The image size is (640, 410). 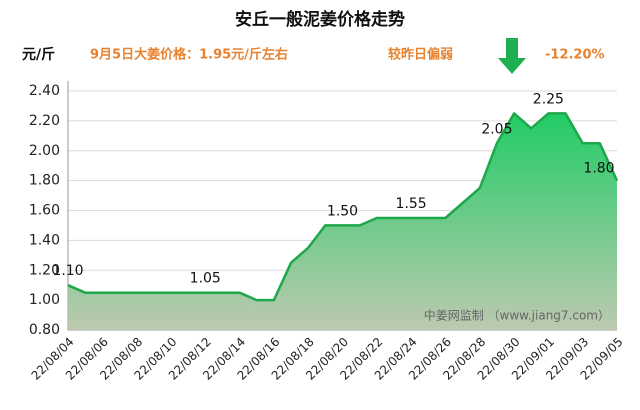 I want to click on down-arrow, so click(x=512, y=56).